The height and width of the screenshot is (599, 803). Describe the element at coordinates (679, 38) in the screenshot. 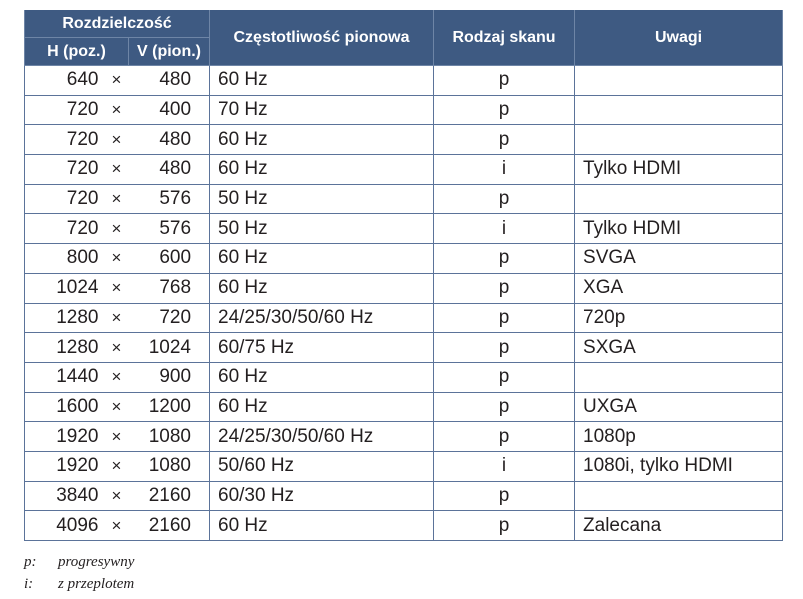

I see `header-notes: Uwagi` at that location.